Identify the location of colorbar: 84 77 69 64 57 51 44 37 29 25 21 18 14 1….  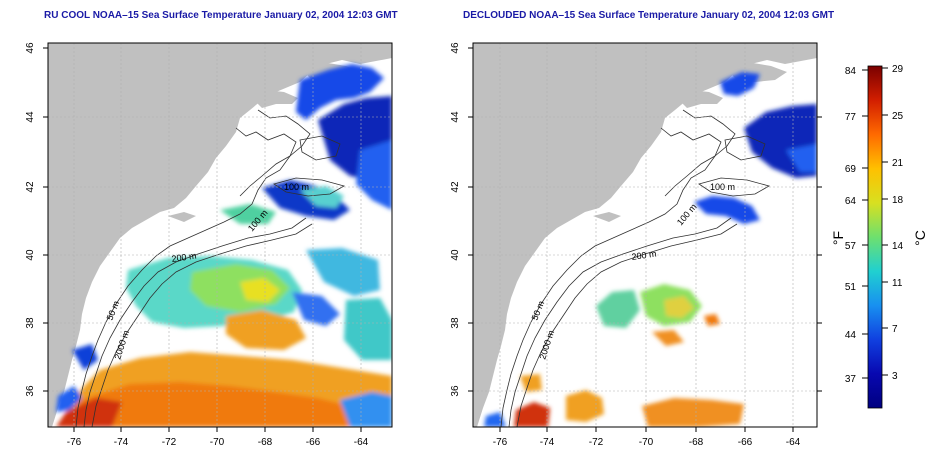
(879, 236).